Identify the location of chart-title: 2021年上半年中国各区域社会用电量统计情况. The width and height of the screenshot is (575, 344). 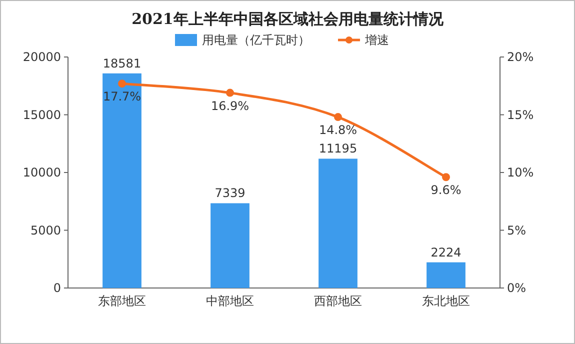
(288, 19).